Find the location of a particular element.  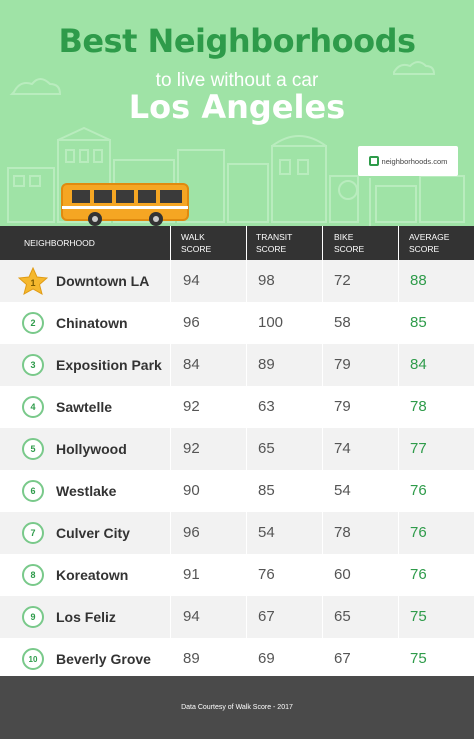

rank-badge: 10 is located at coordinates (33, 659).